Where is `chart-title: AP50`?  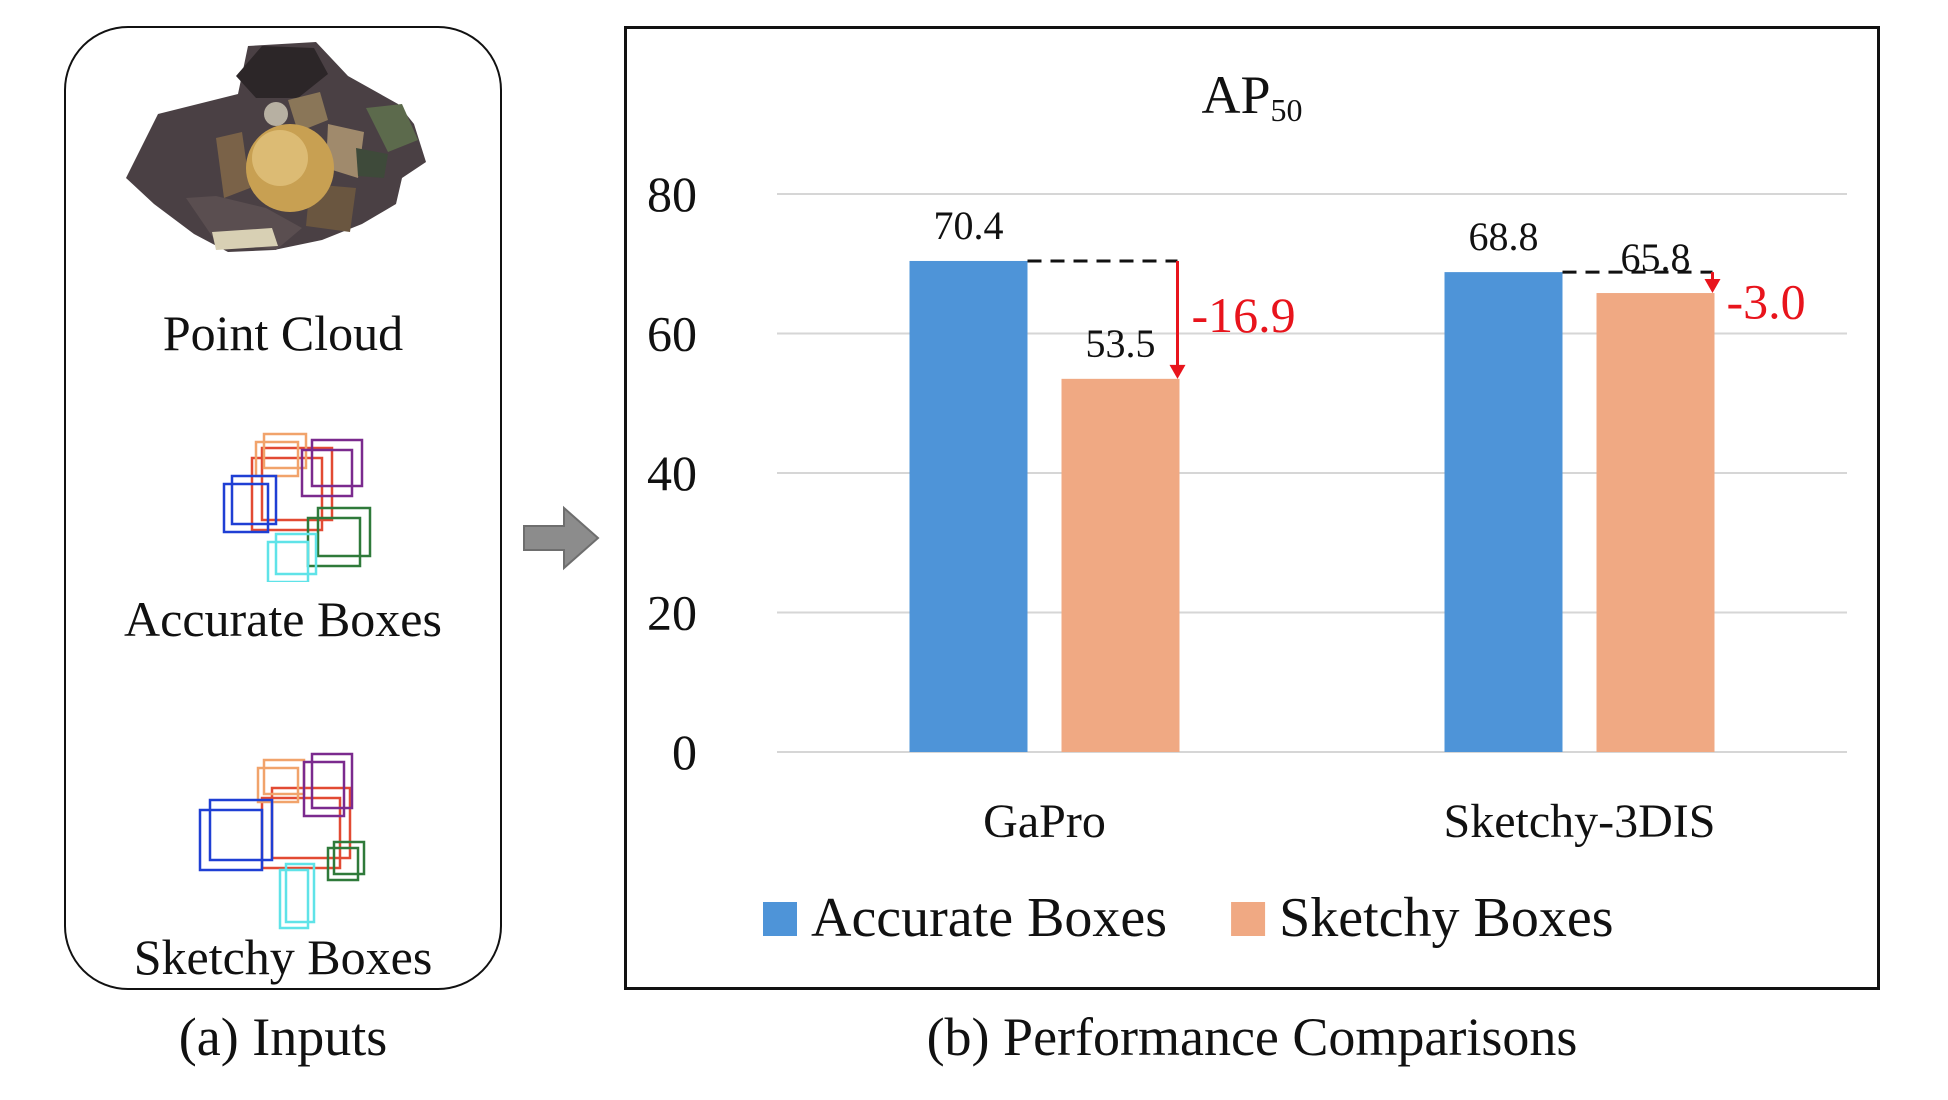
chart-title: AP50 is located at coordinates (1251, 96).